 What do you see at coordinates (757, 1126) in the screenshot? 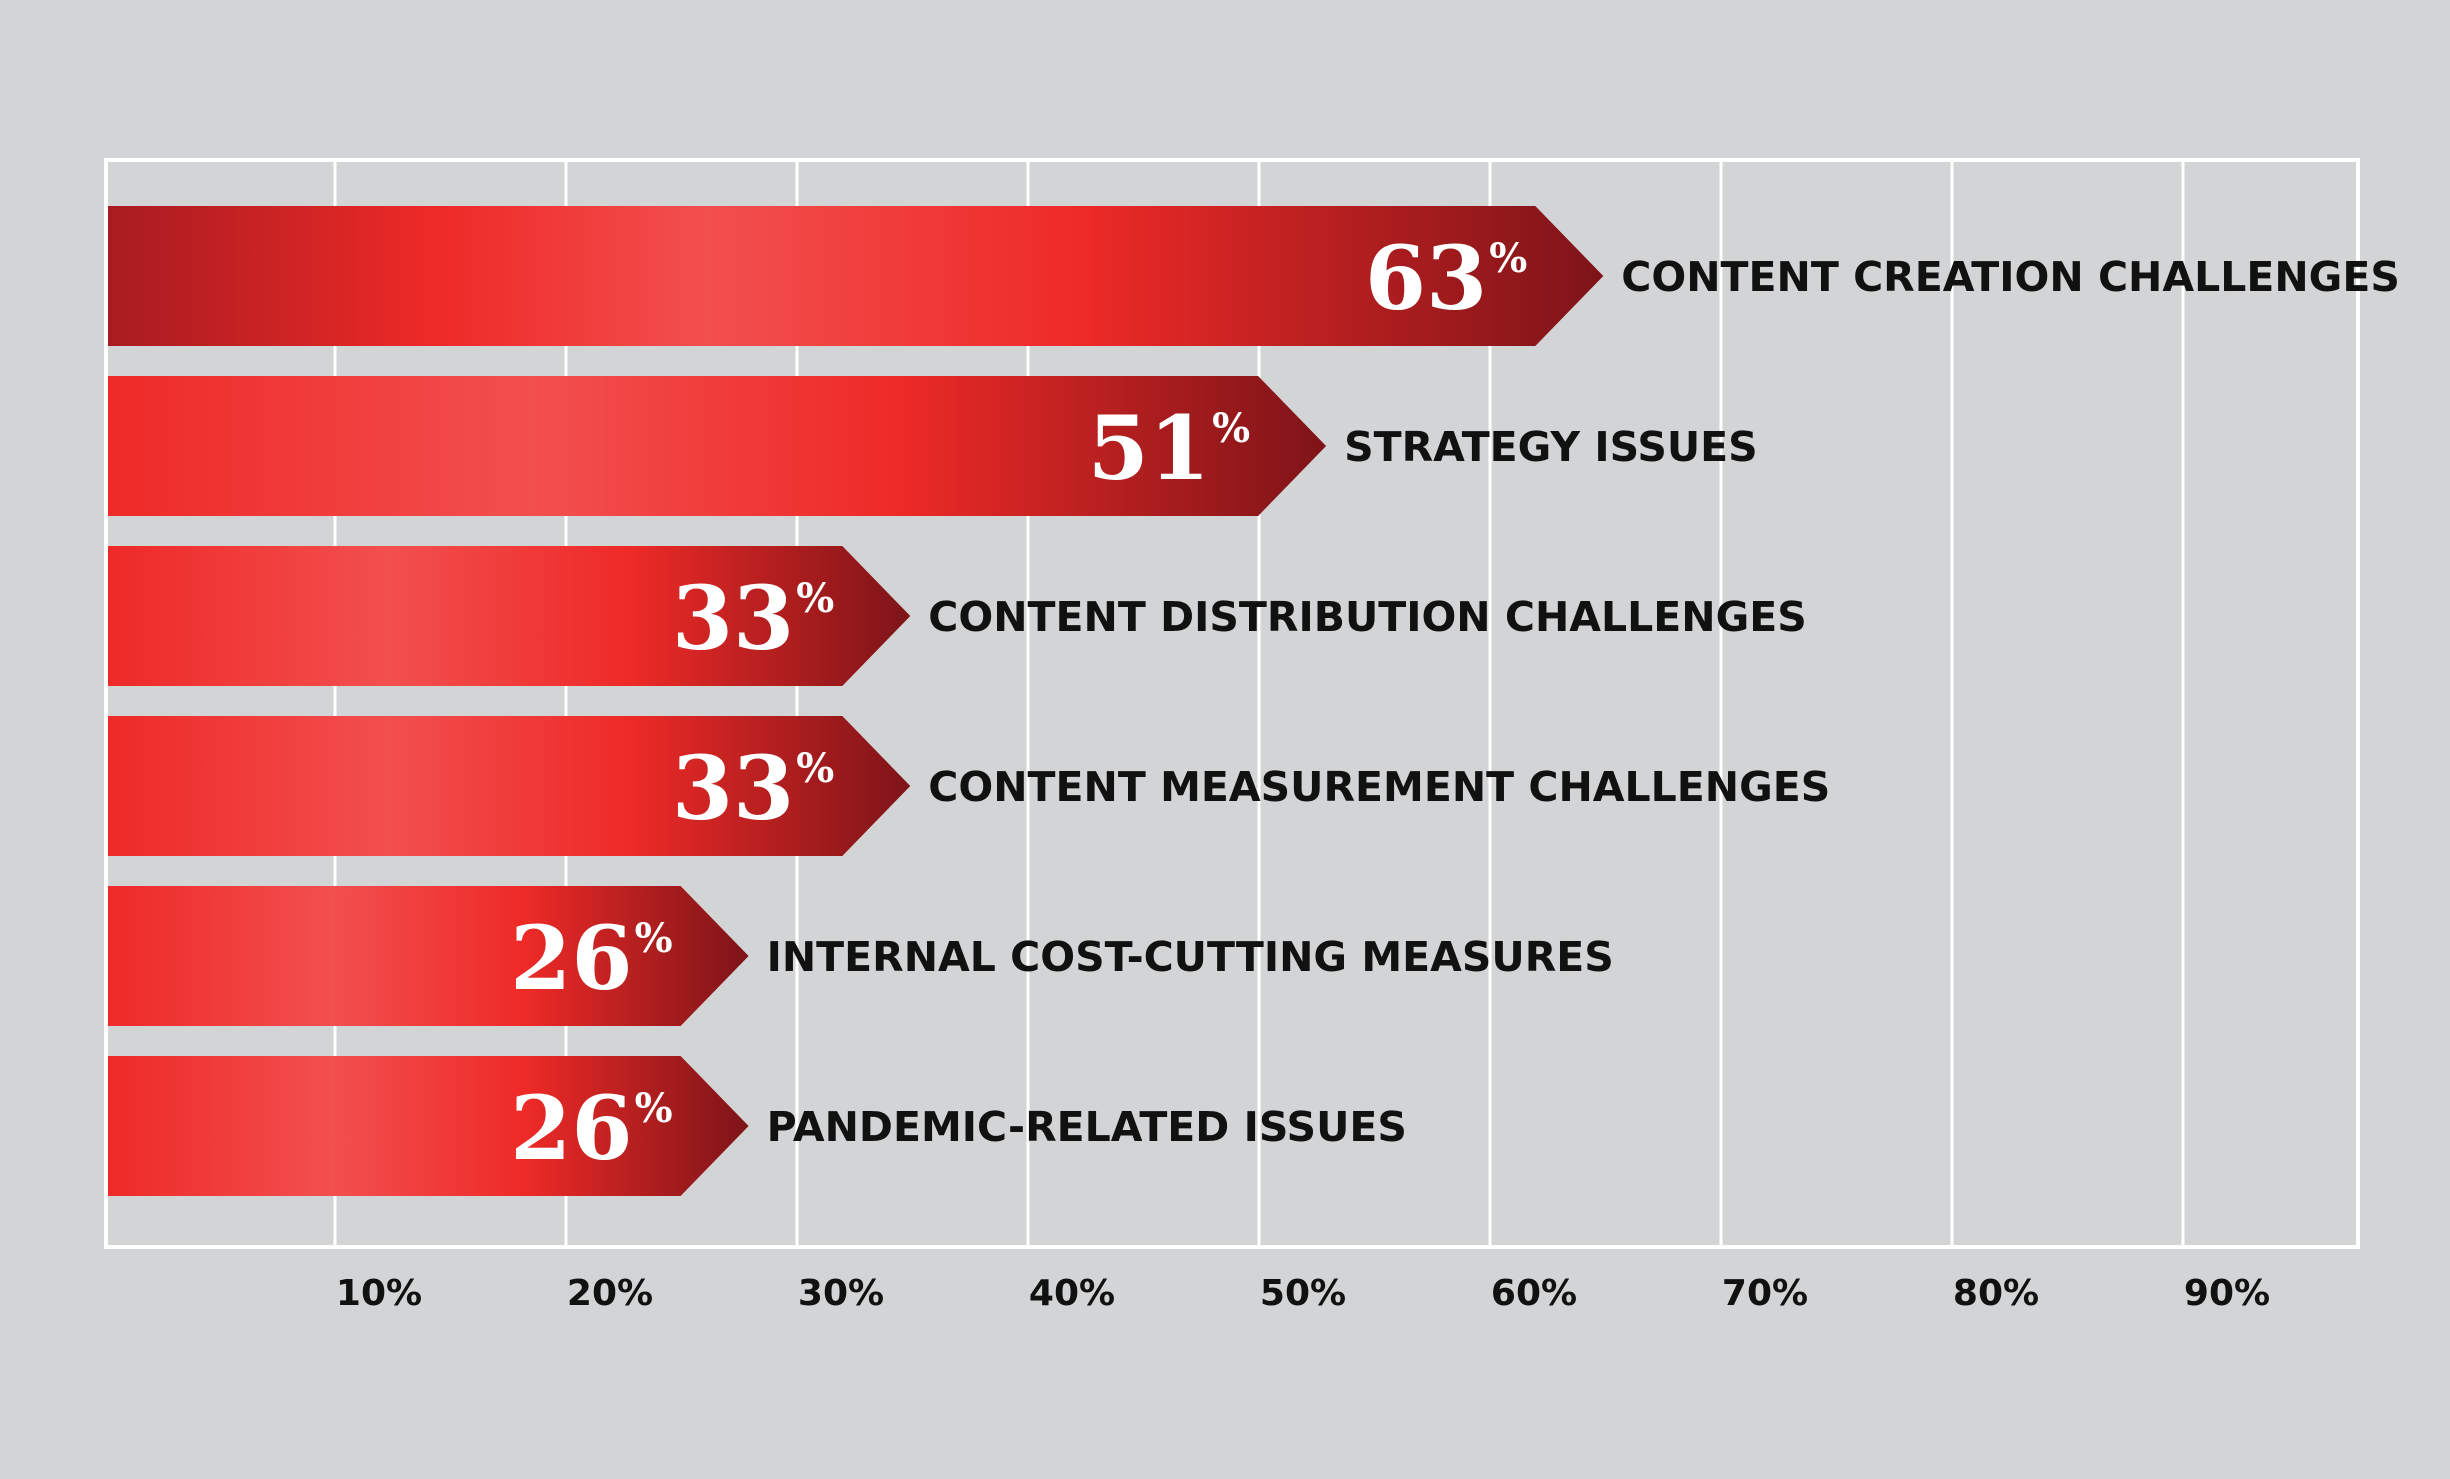
I see `bar-row-6: 26% PANDEMIC-RELATED ISSUES` at bounding box center [757, 1126].